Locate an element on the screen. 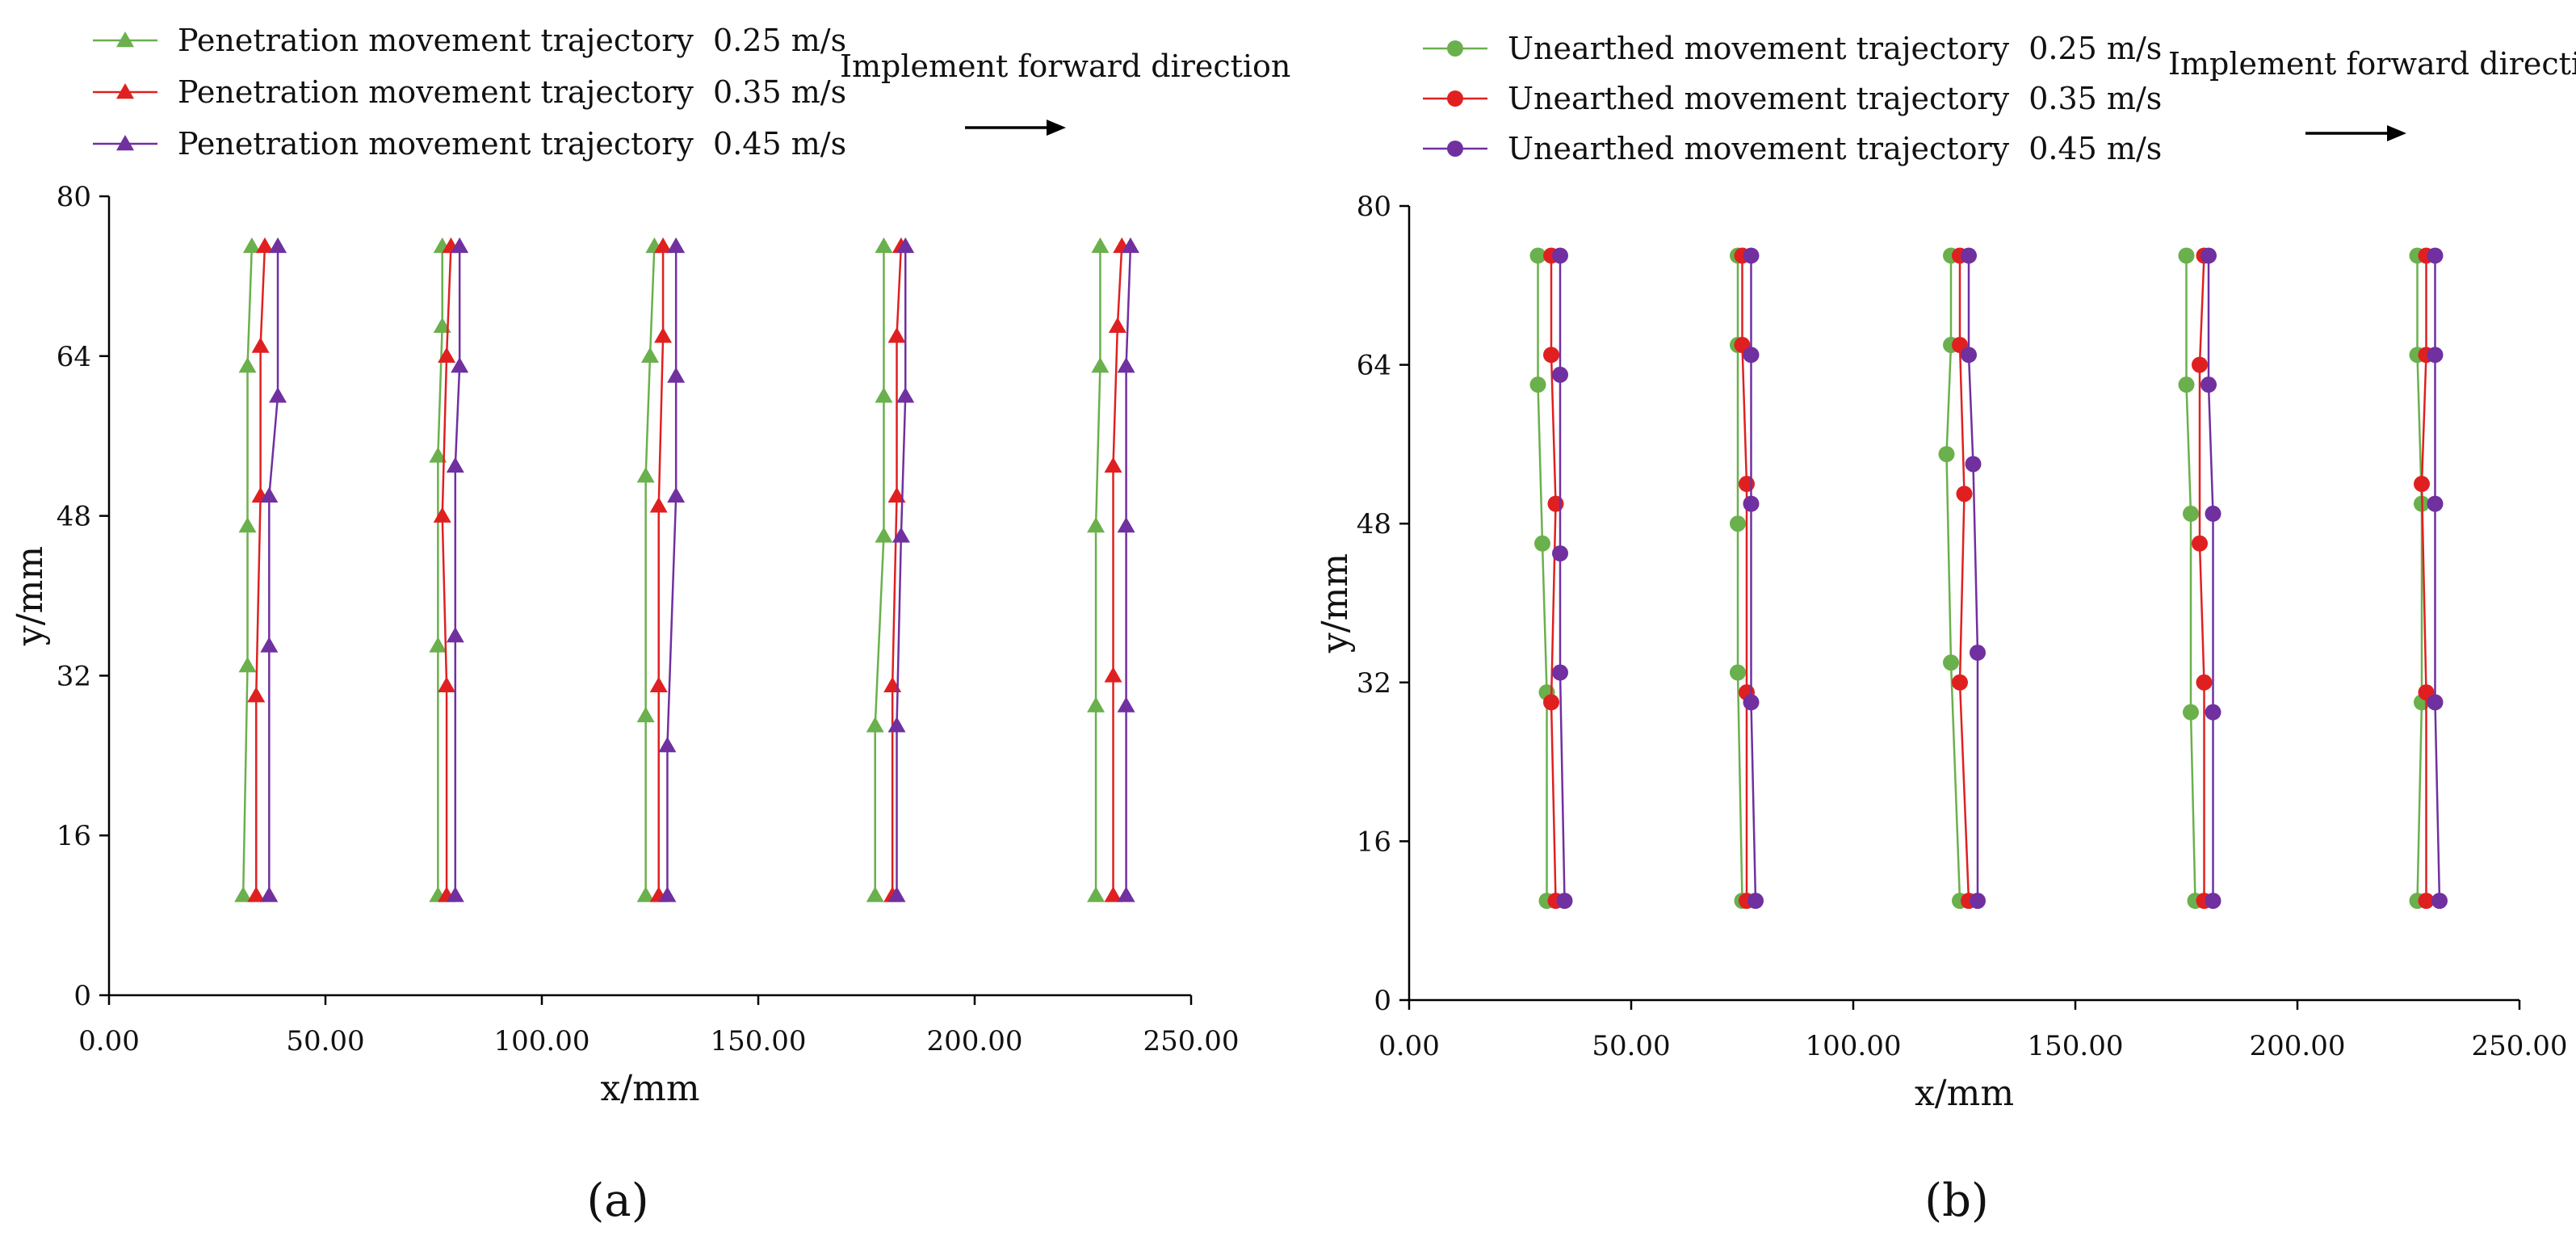  panel-label: (a) is located at coordinates (617, 1201).